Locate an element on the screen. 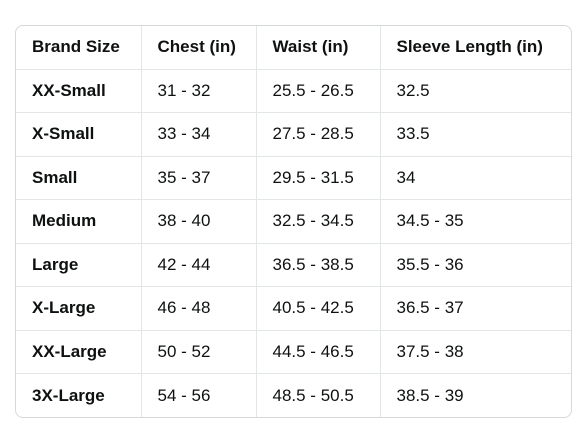 The height and width of the screenshot is (441, 588). header-sleeve-length: Sleeve Length (in) is located at coordinates (475, 48).